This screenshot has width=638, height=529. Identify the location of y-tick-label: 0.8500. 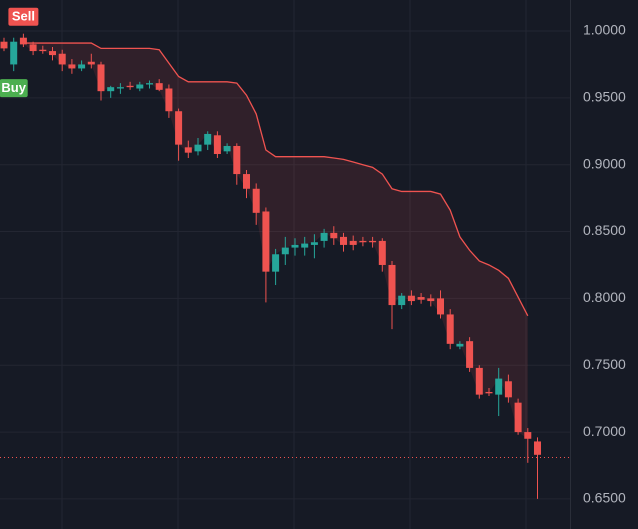
(604, 230).